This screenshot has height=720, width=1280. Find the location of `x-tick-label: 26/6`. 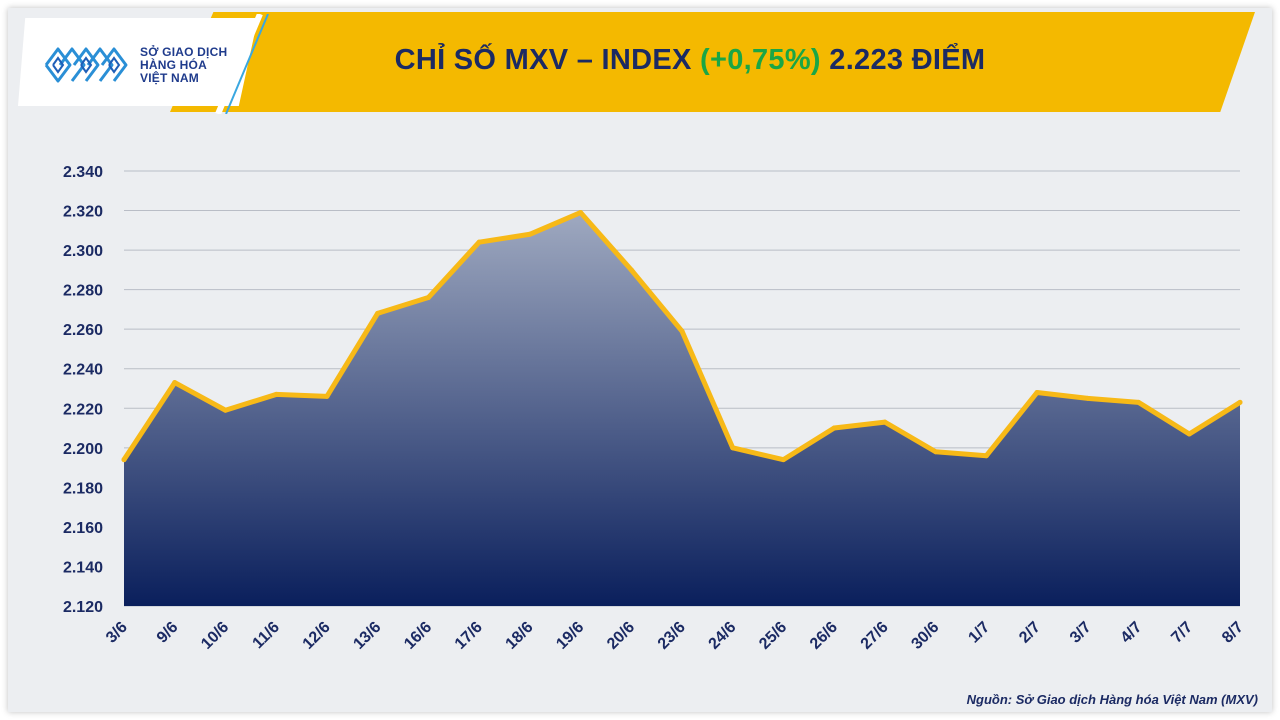

x-tick-label: 26/6 is located at coordinates (824, 636).